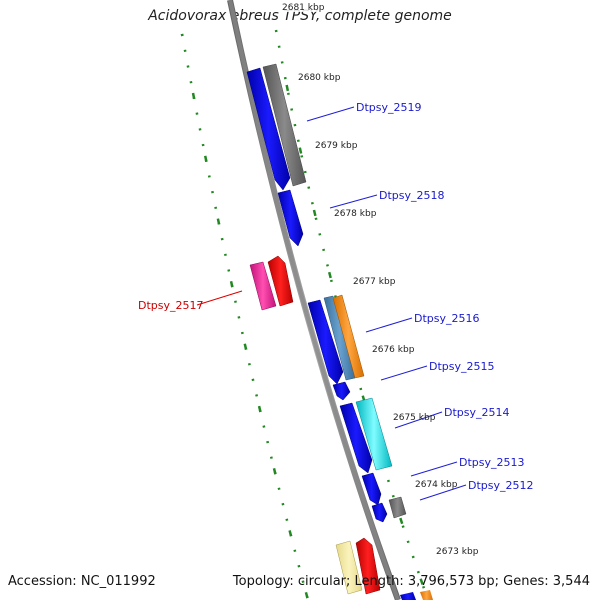 This screenshot has height=600, width=600. What do you see at coordinates (393, 350) in the screenshot?
I see `tick-label: 2676 kbp` at bounding box center [393, 350].